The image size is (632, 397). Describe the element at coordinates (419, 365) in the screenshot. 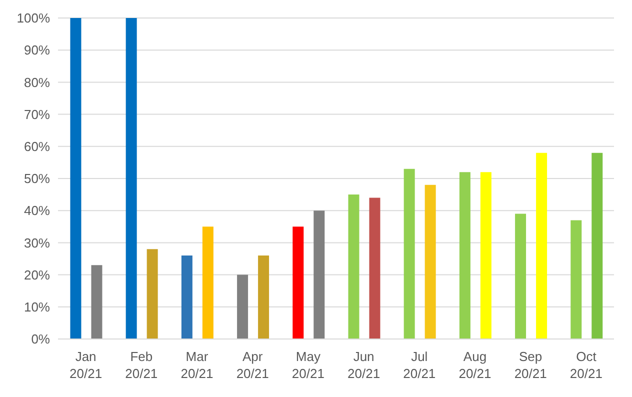

I see `x-tick-label: Jul 20/21` at that location.